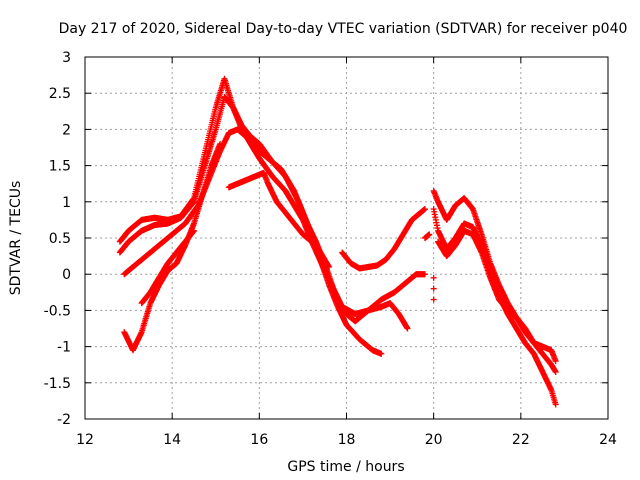 Image resolution: width=640 pixels, height=480 pixels. Describe the element at coordinates (64, 420) in the screenshot. I see `y-tick-label: -2` at that location.